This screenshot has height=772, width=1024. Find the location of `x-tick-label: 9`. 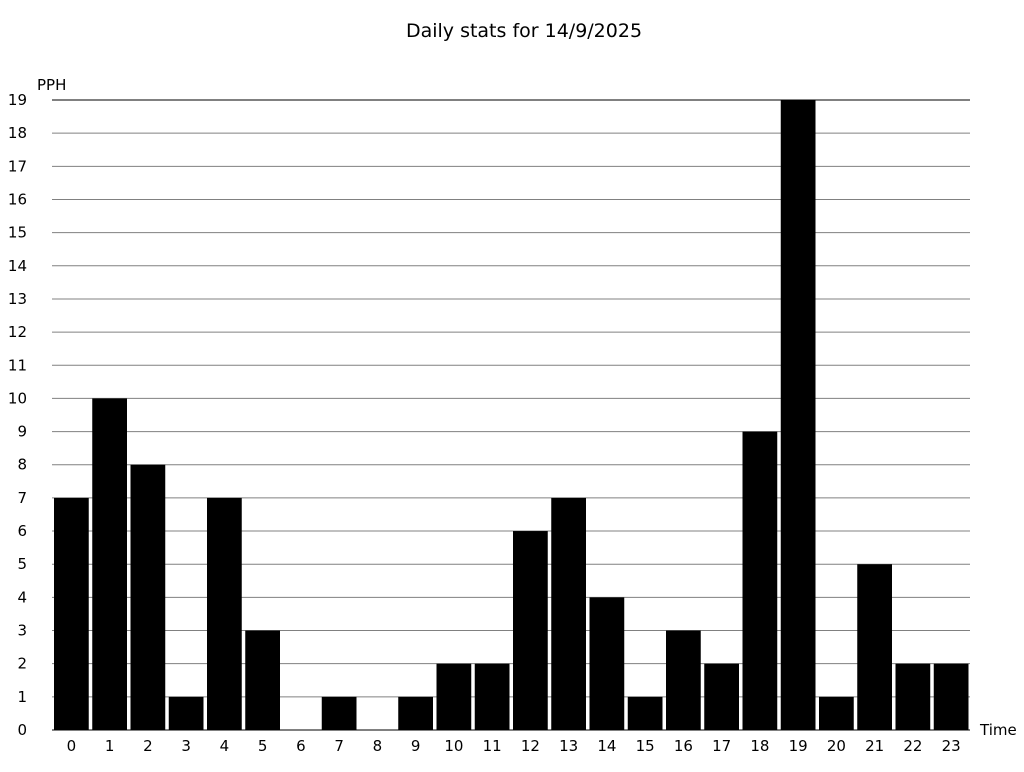

x-tick-label: 9 is located at coordinates (416, 746).